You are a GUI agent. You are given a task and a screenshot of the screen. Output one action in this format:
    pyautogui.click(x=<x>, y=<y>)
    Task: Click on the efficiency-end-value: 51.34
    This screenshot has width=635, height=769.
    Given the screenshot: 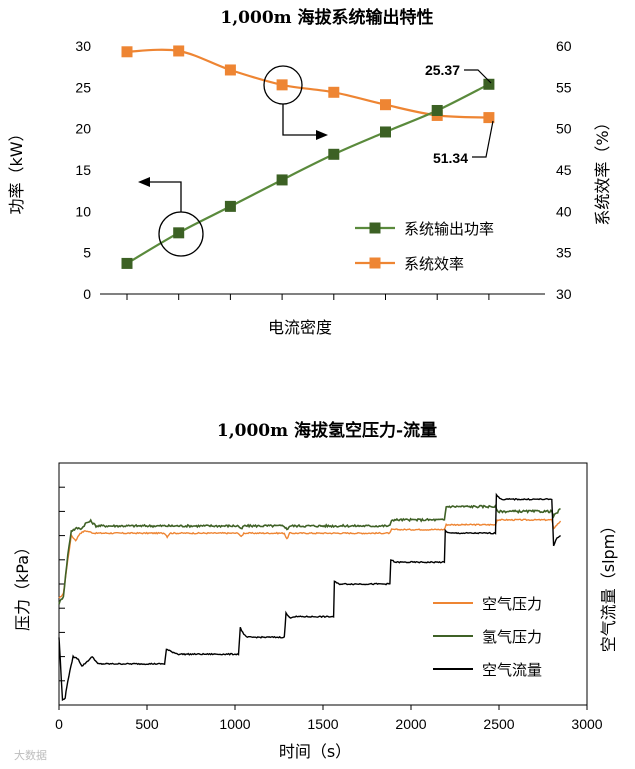 What is the action you would take?
    pyautogui.click(x=450, y=158)
    